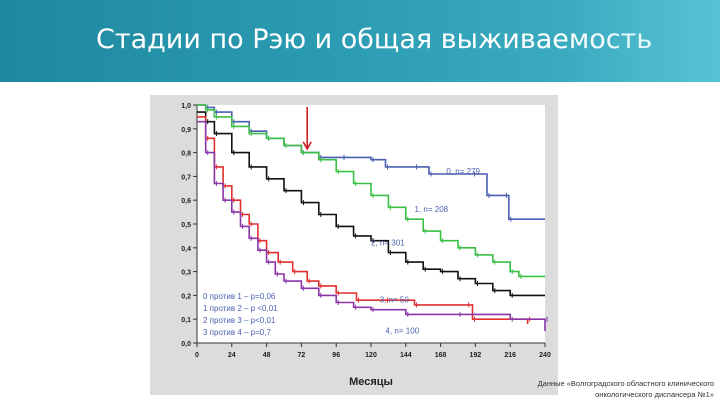 The height and width of the screenshot is (405, 720). What do you see at coordinates (307, 146) in the screenshot?
I see `arrow-head` at bounding box center [307, 146].